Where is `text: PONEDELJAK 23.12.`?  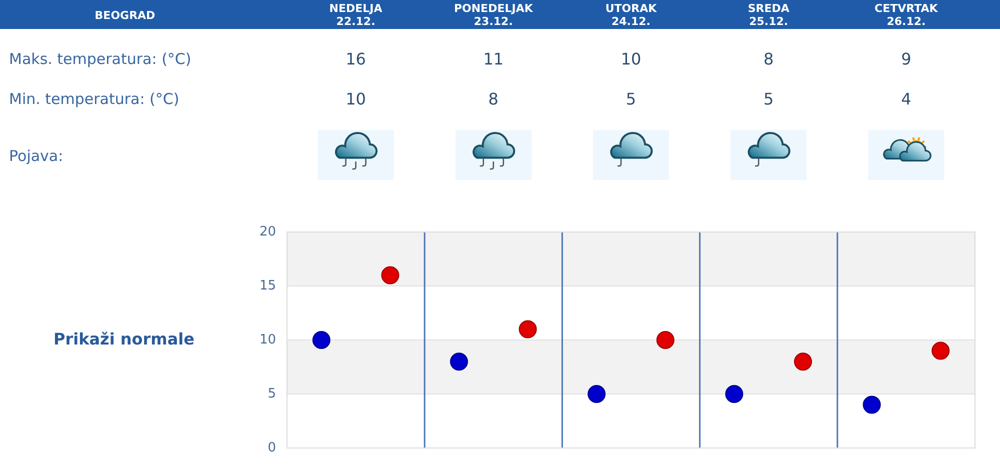 text: PONEDELJAK 23.12. is located at coordinates (494, 15).